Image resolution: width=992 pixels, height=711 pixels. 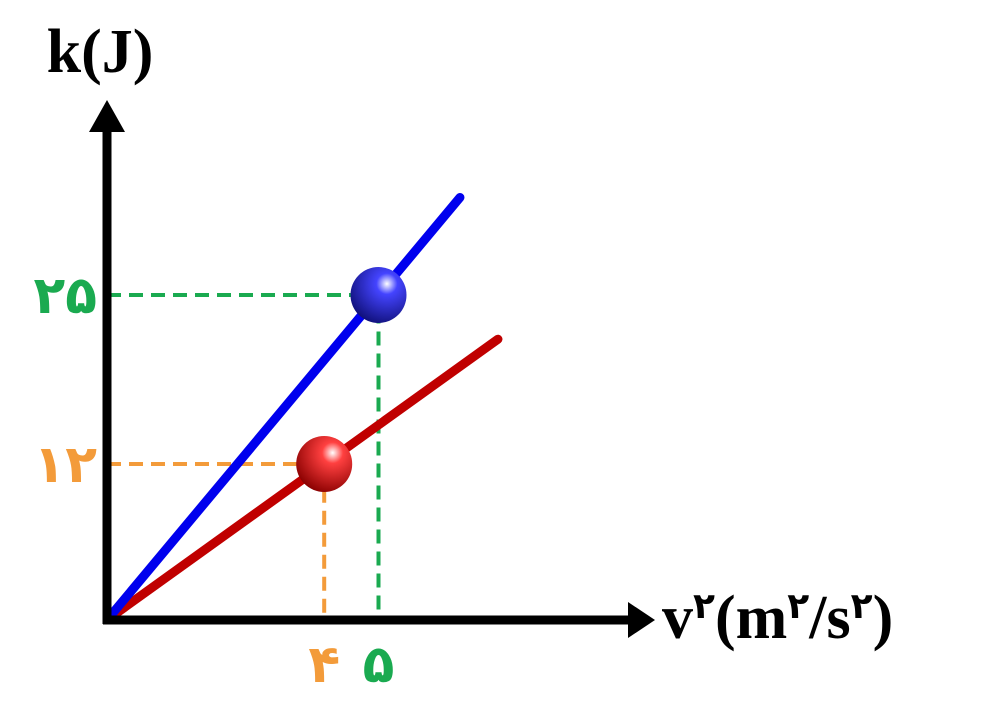 What do you see at coordinates (65, 296) in the screenshot?
I see `y-tick-label: ۲۵` at bounding box center [65, 296].